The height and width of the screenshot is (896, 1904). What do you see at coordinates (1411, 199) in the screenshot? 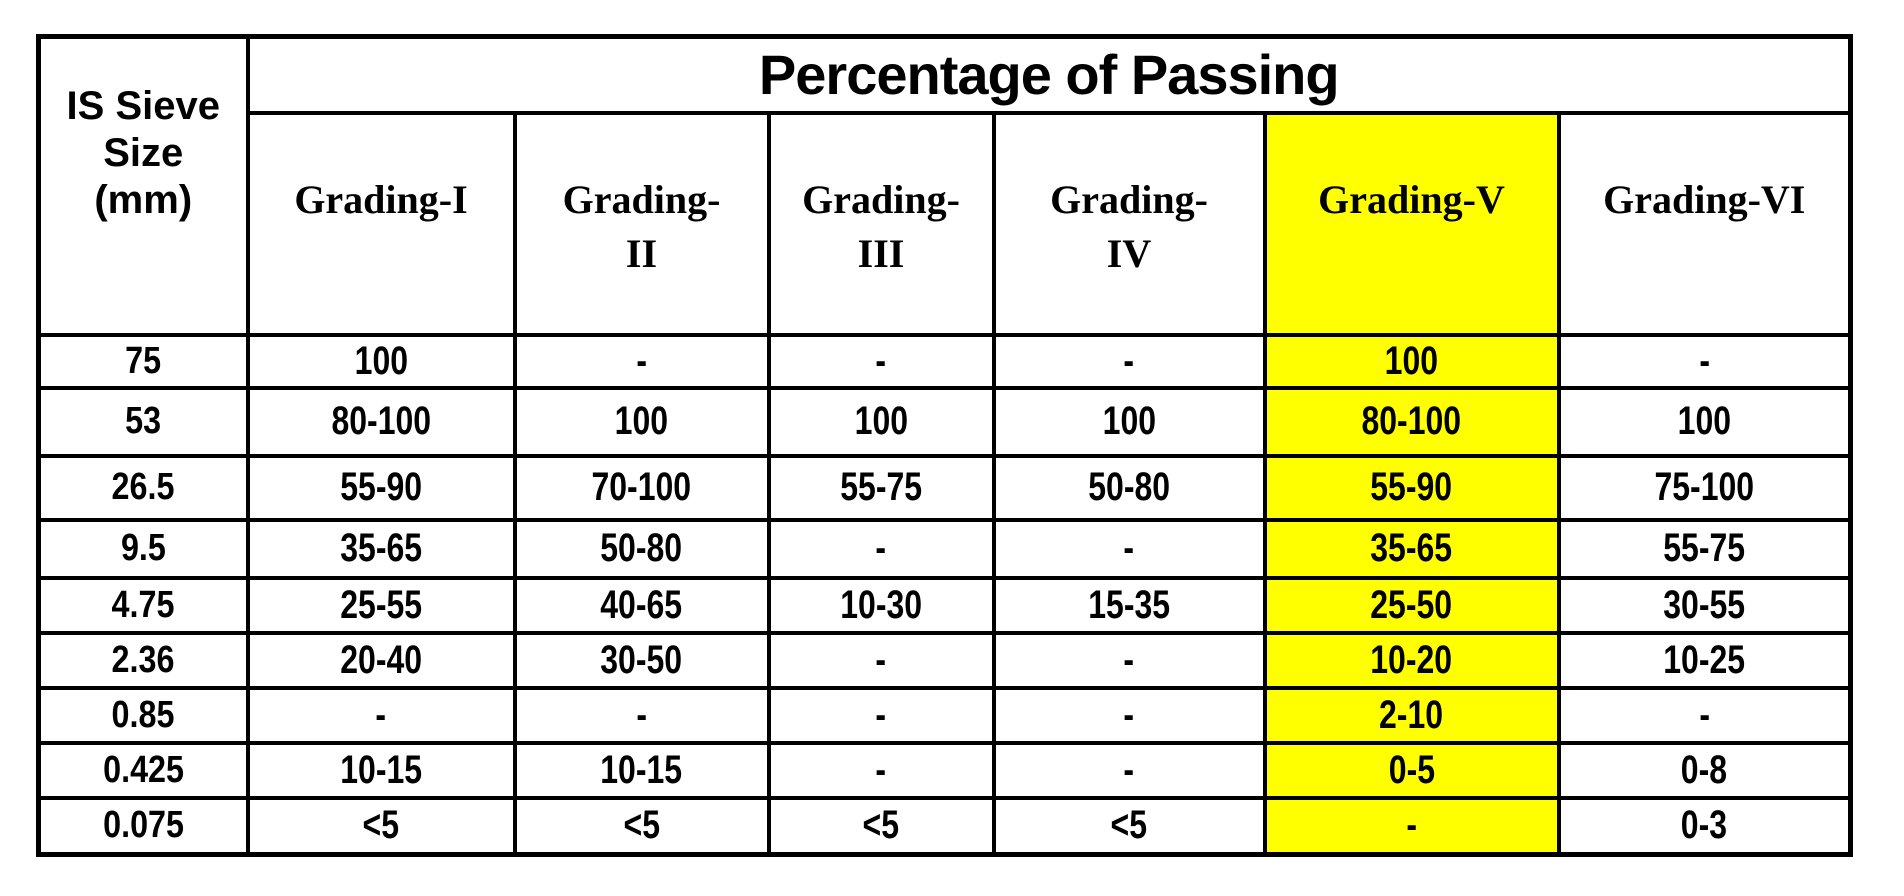
I see `column-header-label: Grading-V` at bounding box center [1411, 199].